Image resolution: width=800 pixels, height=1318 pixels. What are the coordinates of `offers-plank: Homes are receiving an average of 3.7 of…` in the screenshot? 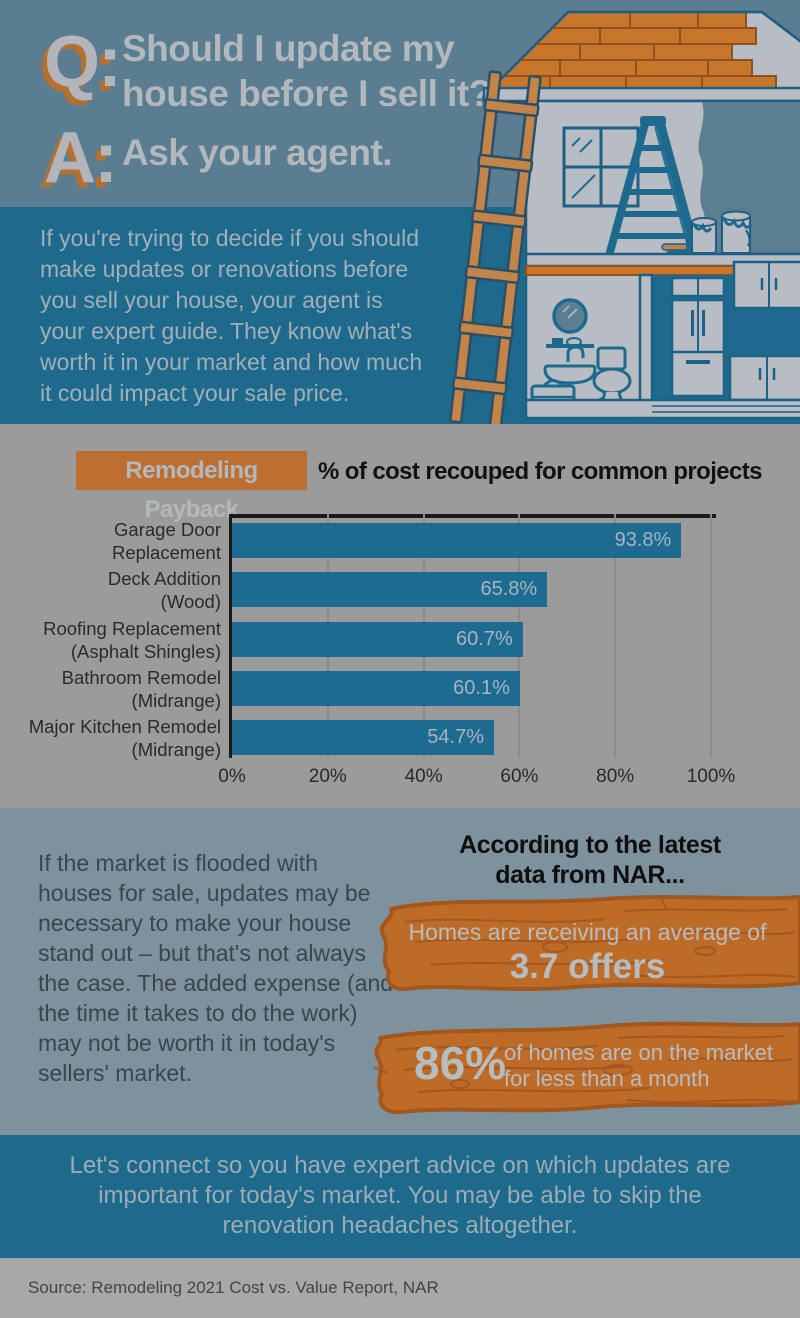 It's located at (587, 943).